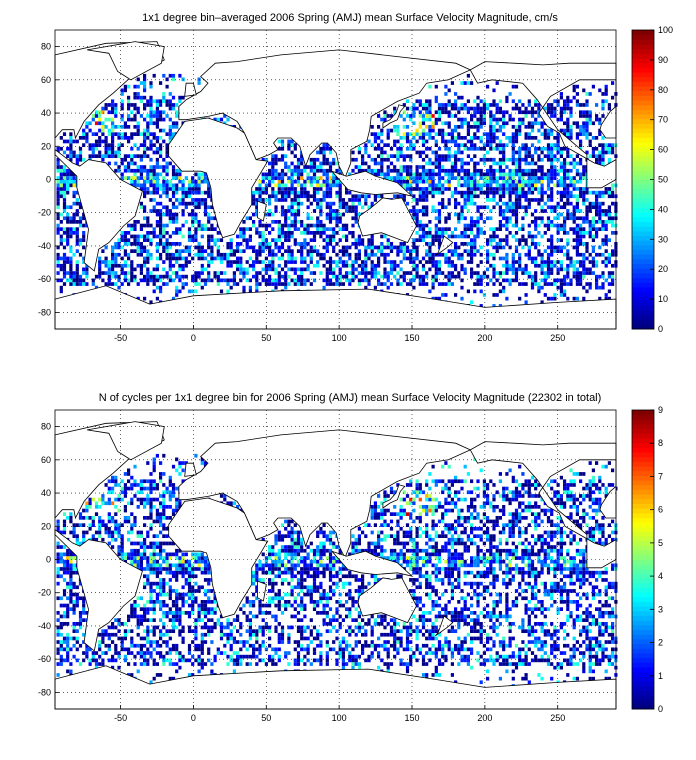 Image resolution: width=696 pixels, height=760 pixels. I want to click on x-tick-label: 100, so click(339, 338).